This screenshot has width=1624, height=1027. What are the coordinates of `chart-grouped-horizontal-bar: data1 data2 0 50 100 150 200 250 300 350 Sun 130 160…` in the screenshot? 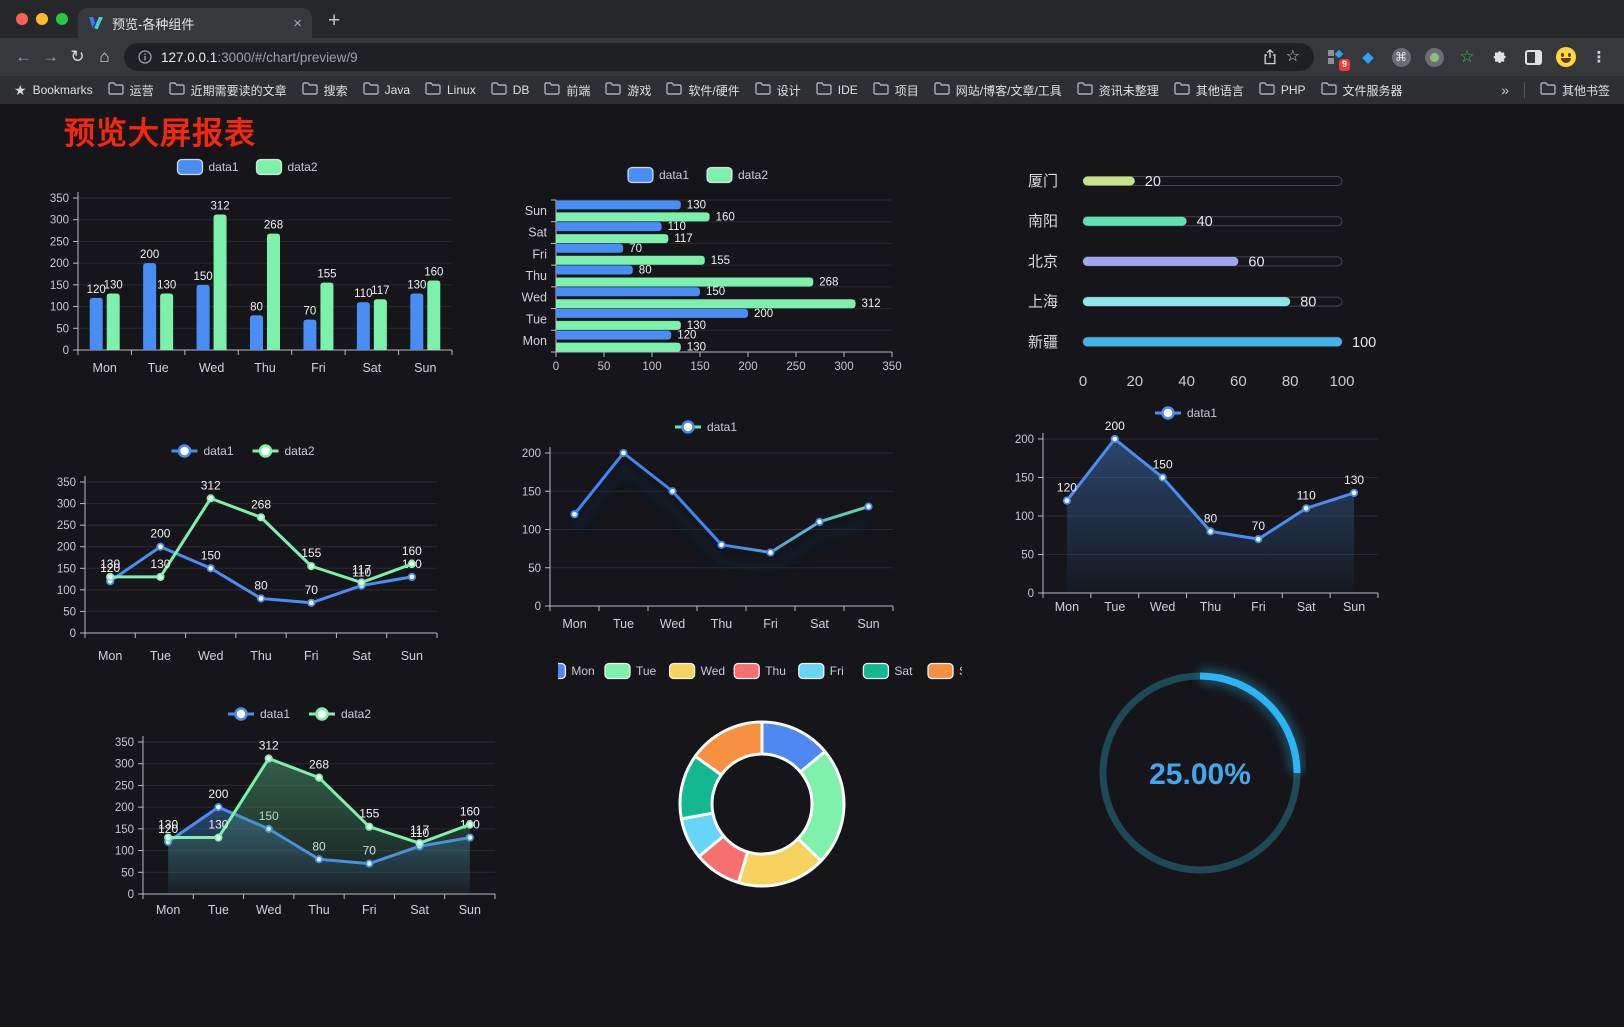 It's located at (700, 270).